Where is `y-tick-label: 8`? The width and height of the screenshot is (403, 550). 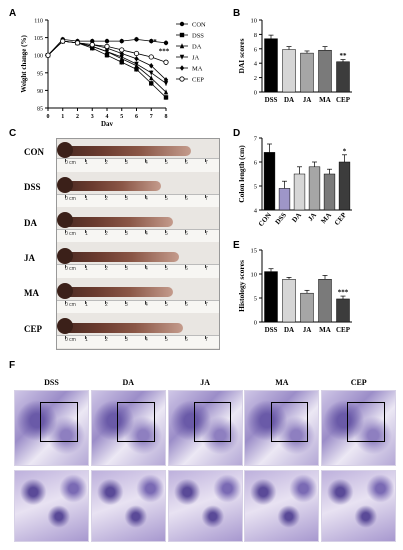 y-tick-label: 8 is located at coordinates (255, 35).